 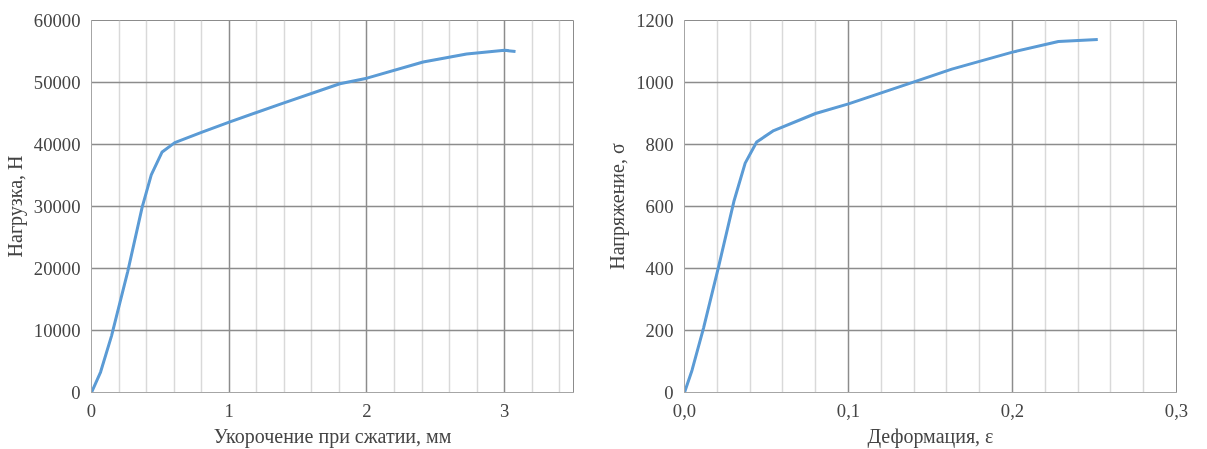 What do you see at coordinates (1176, 410) in the screenshot?
I see `x-tick-label: 0,3` at bounding box center [1176, 410].